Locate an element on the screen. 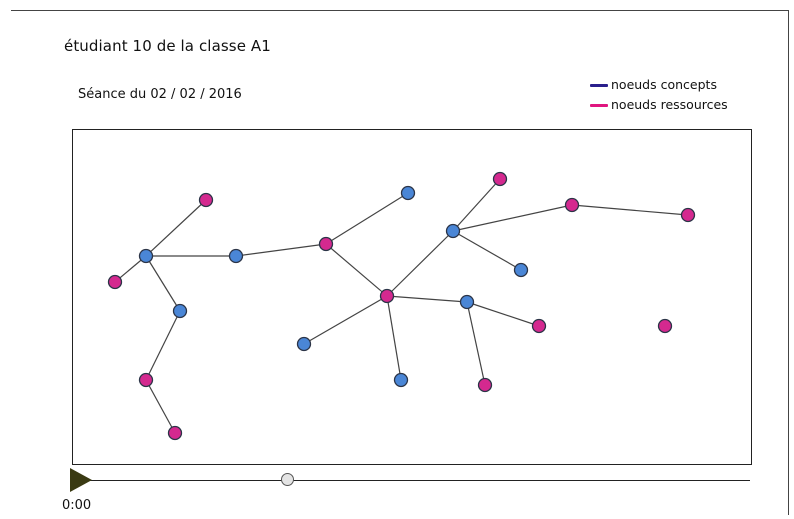 Image resolution: width=794 pixels, height=519 pixels. timeline-scrubber is located at coordinates (287, 479).